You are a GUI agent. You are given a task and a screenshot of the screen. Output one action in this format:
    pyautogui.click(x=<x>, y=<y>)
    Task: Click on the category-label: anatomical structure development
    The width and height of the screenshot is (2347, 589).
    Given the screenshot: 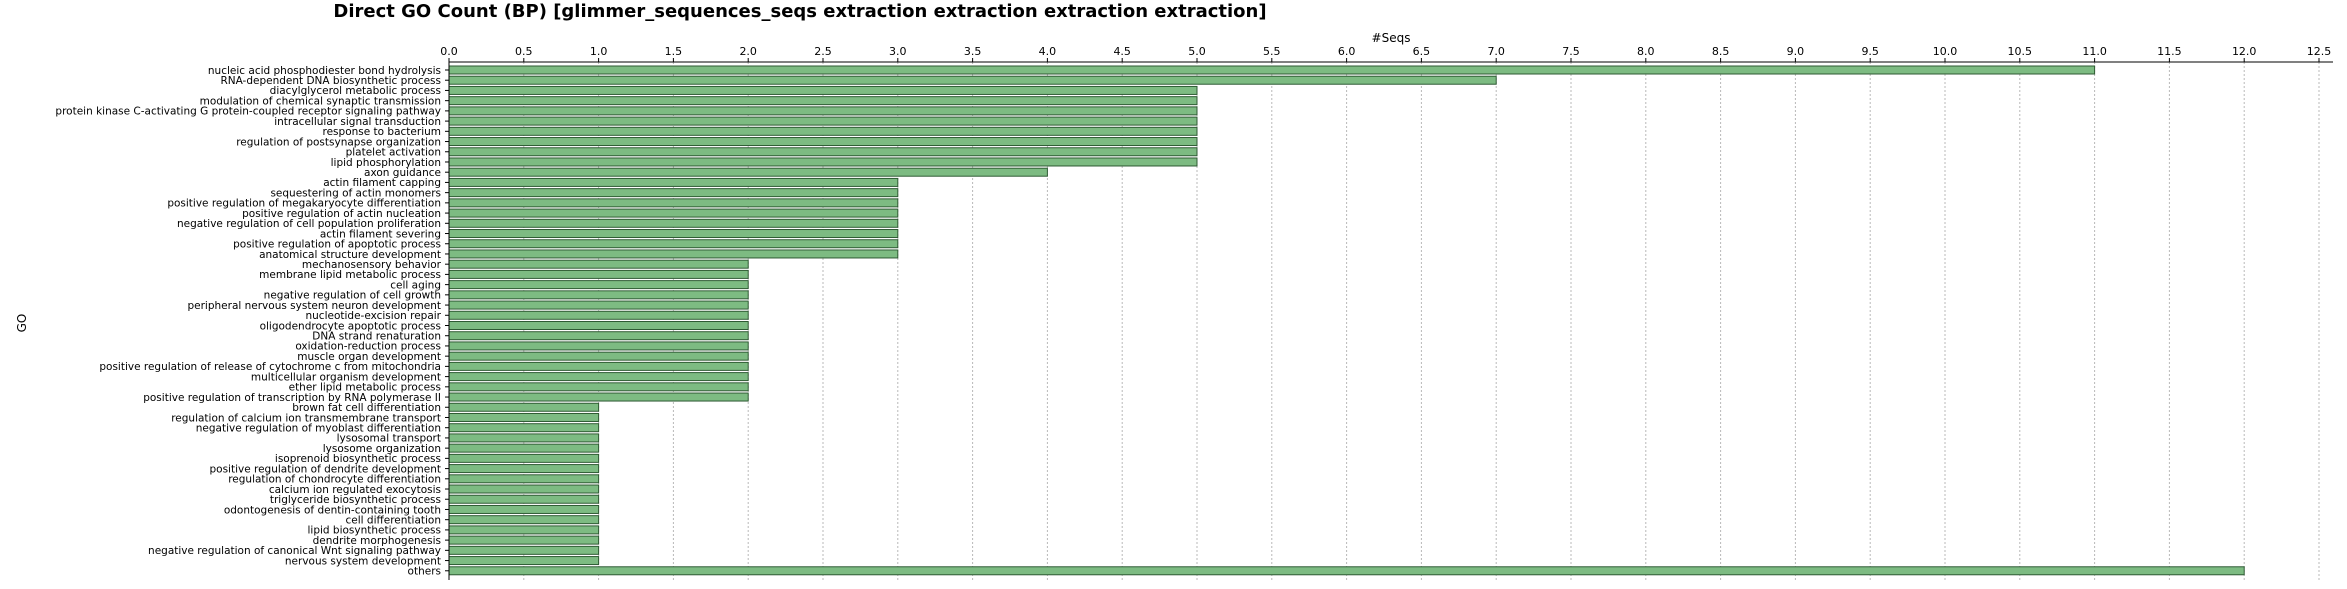 What is the action you would take?
    pyautogui.click(x=350, y=255)
    